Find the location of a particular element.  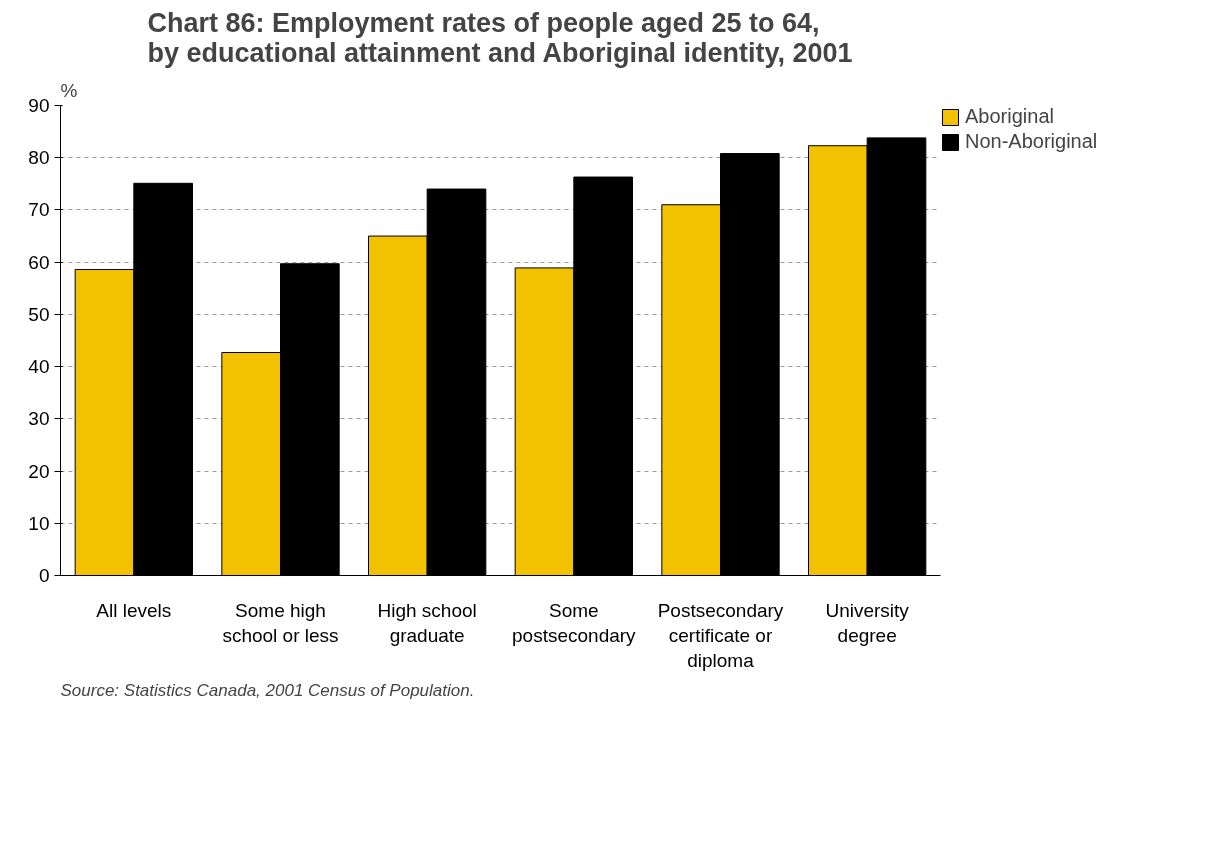

x-tick-label: All levels is located at coordinates (134, 610).